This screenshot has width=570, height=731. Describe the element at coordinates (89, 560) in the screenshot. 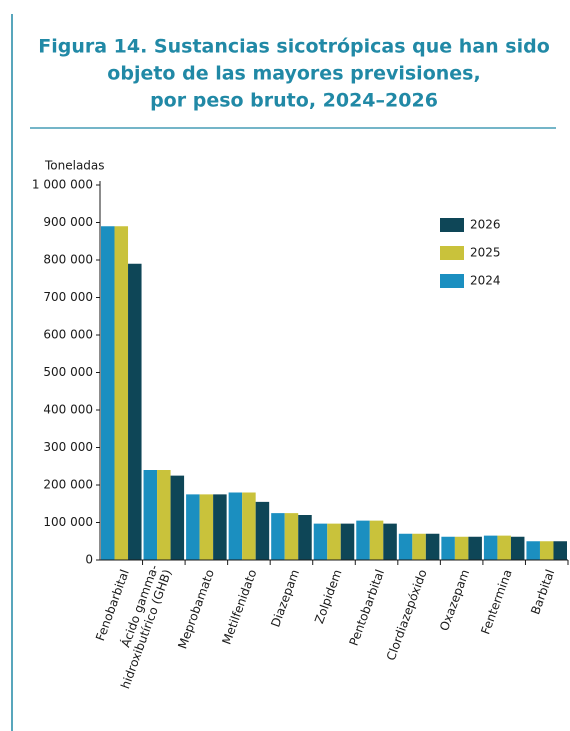

I see `y-tick-label: 0` at that location.